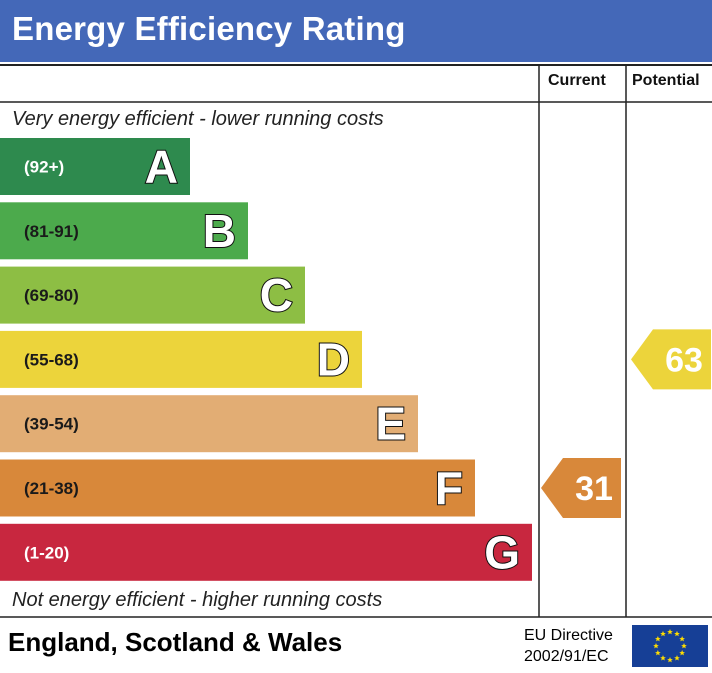 The width and height of the screenshot is (712, 673). I want to click on band-e-range: (39-54), so click(51, 424).